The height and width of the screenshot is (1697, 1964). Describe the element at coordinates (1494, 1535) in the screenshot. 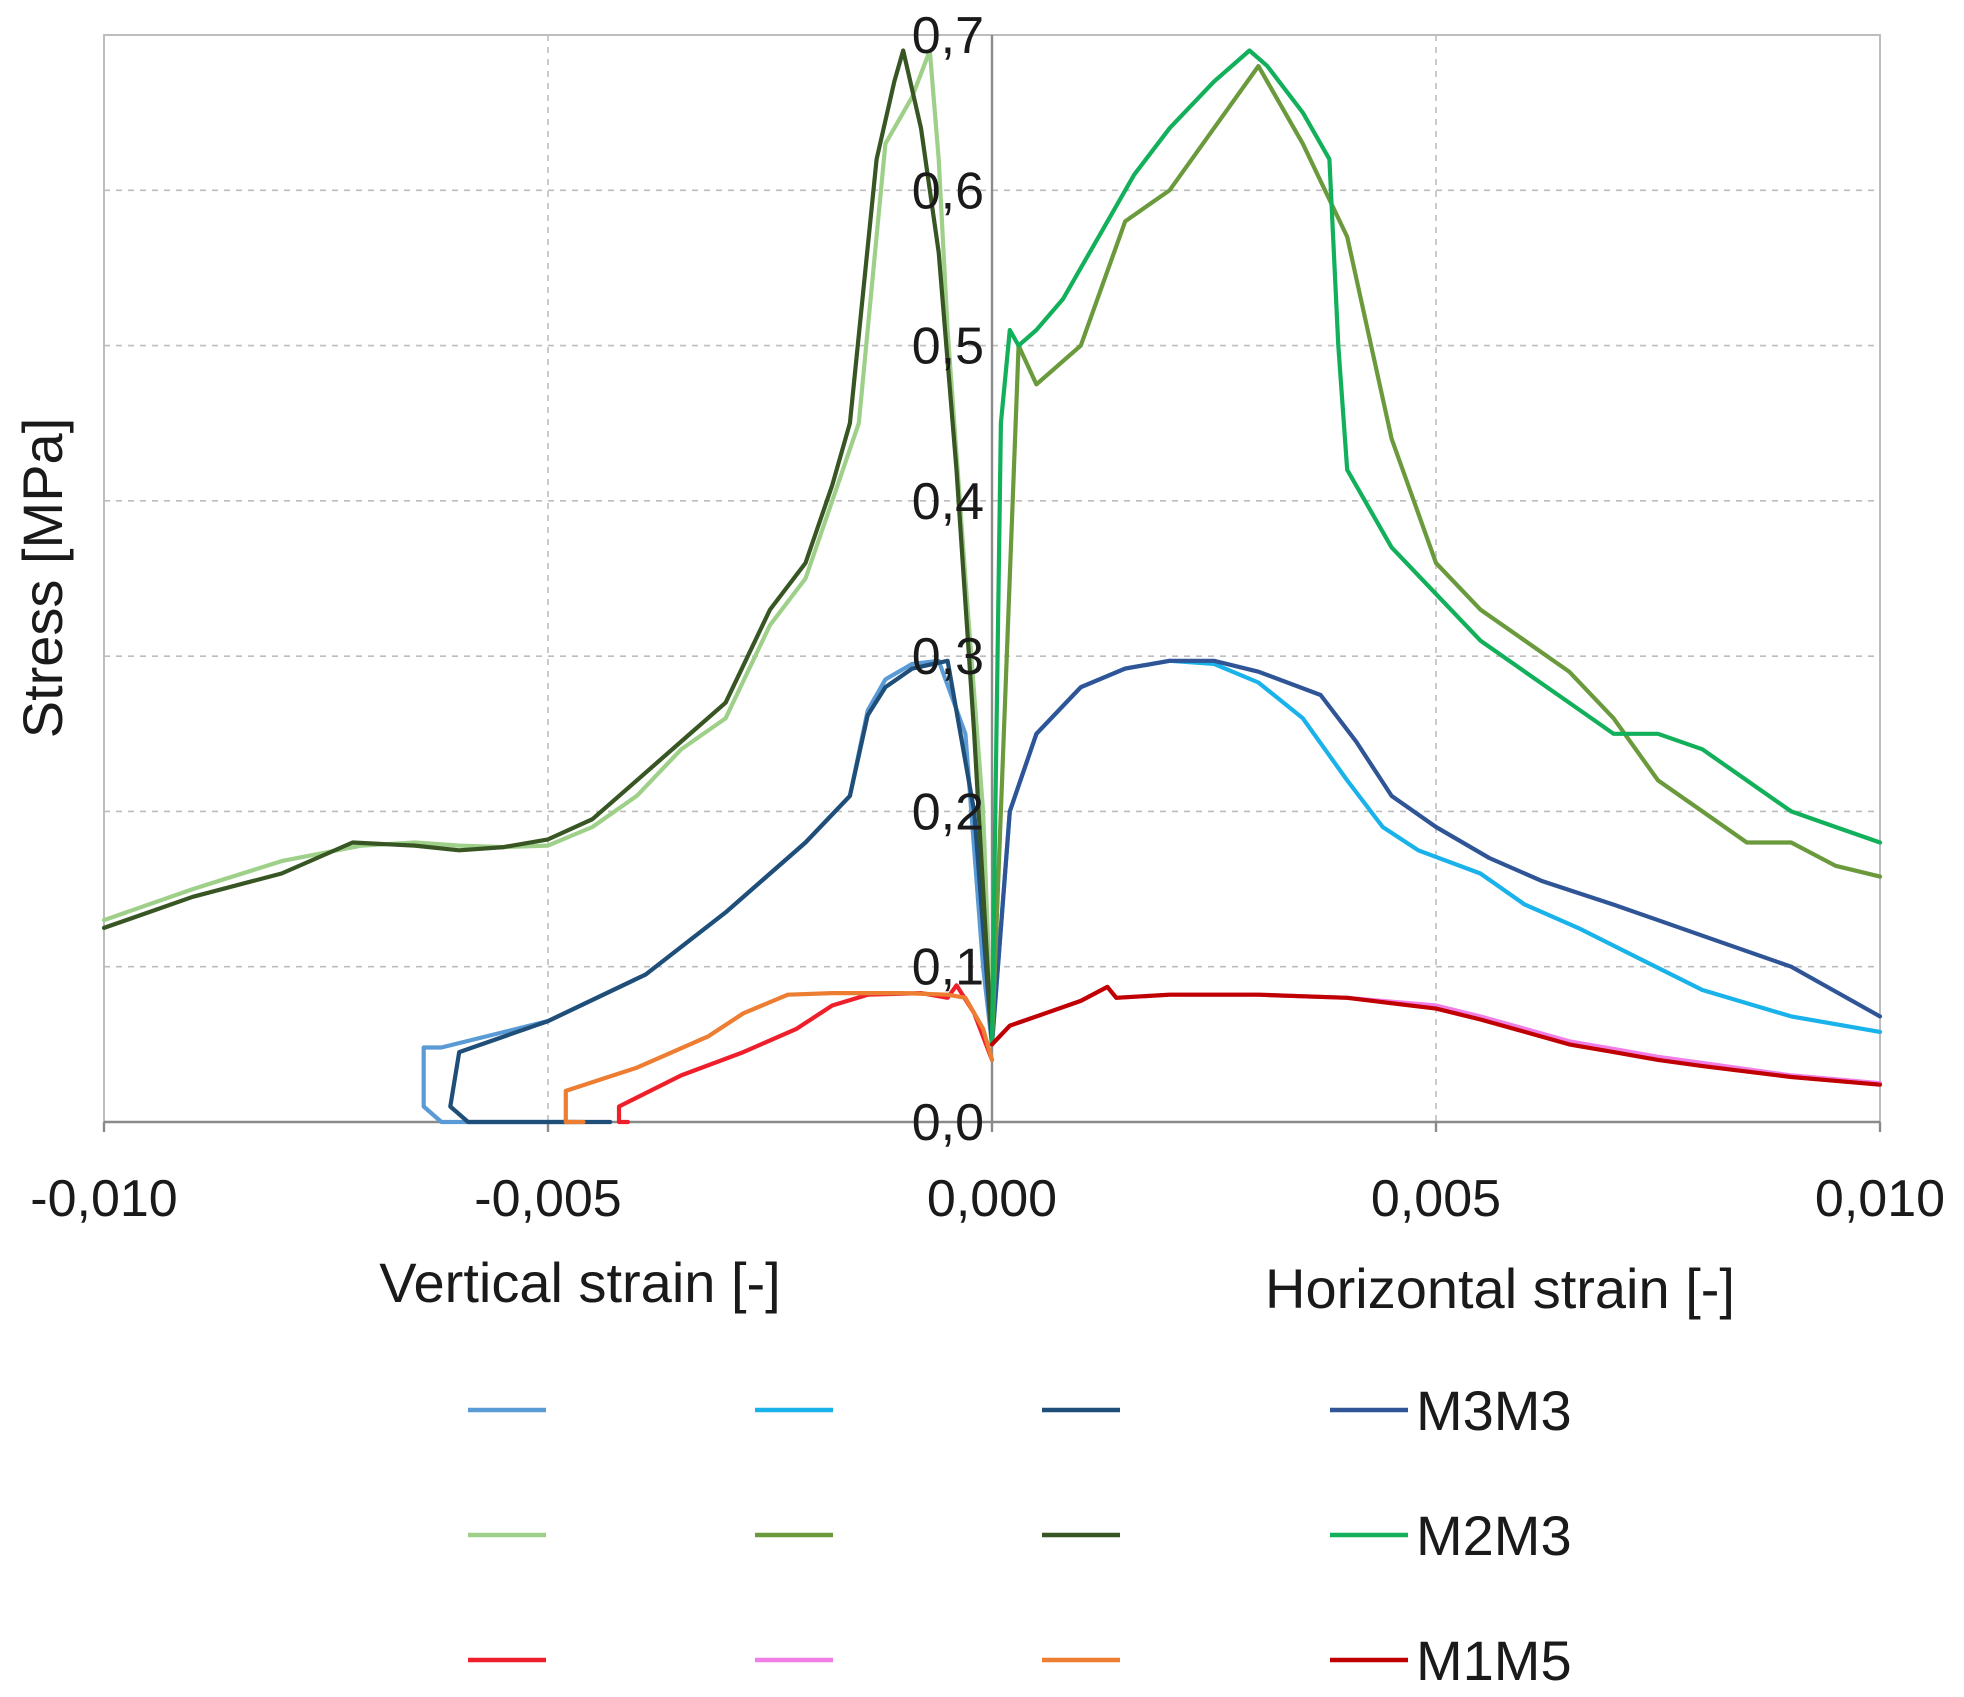

I see `legend-label: M2M3` at that location.